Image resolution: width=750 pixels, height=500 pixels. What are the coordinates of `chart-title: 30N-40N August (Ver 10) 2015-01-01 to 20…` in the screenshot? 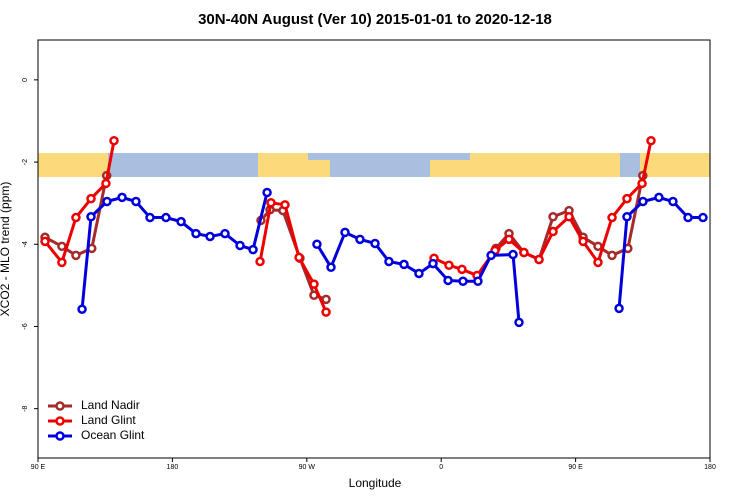 It's located at (375, 19).